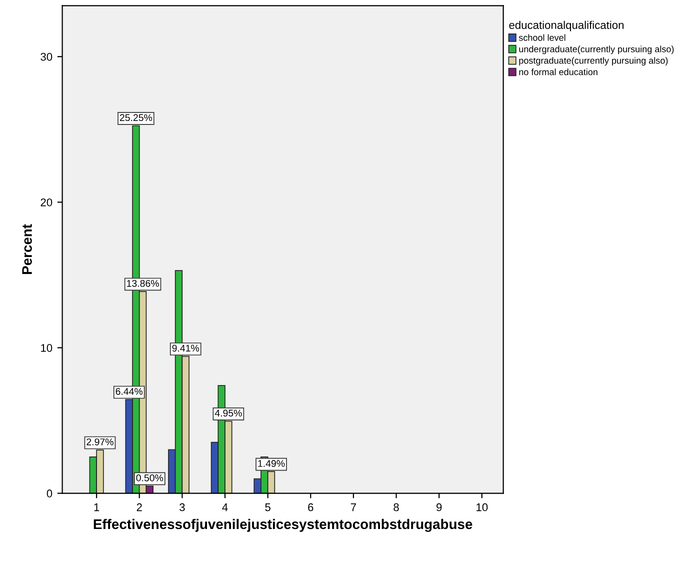 This screenshot has width=700, height=567. I want to click on x-tick-label: 3, so click(182, 507).